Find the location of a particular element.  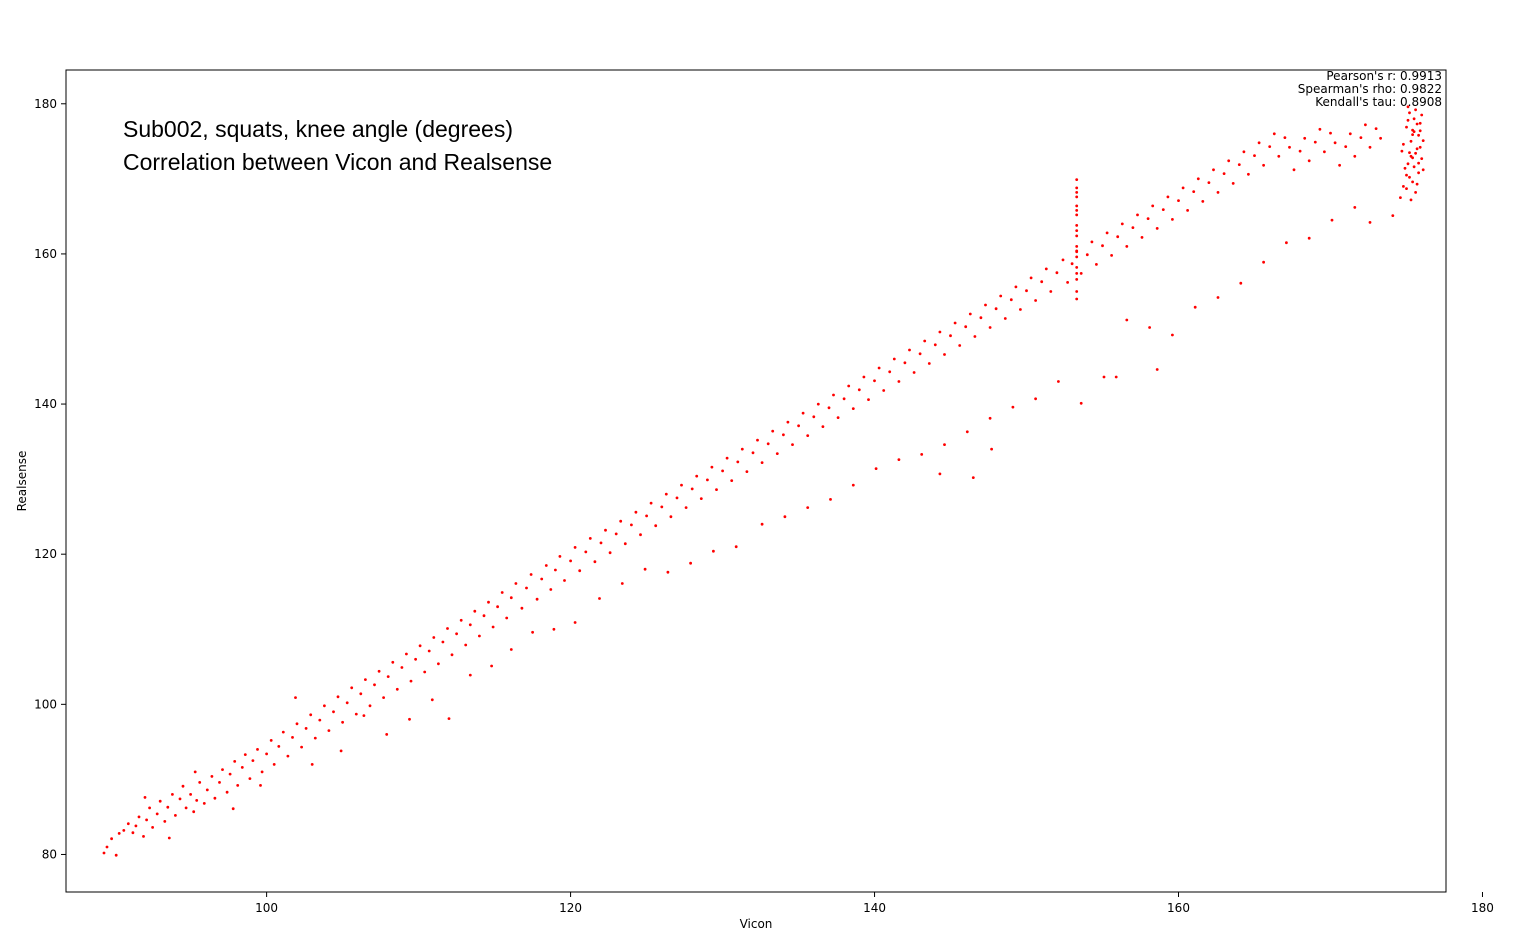

x-tick-label: 160 is located at coordinates (1178, 908).